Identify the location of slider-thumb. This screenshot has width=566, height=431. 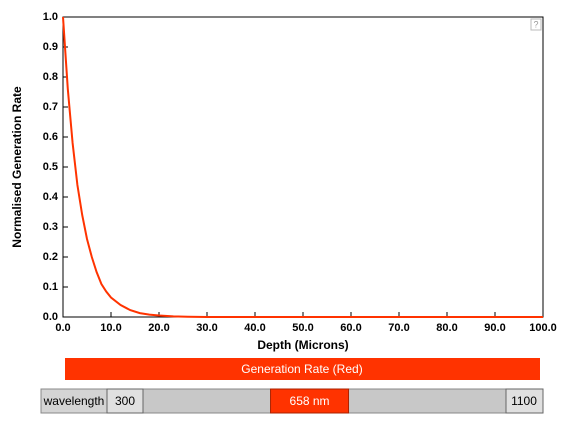
(310, 401).